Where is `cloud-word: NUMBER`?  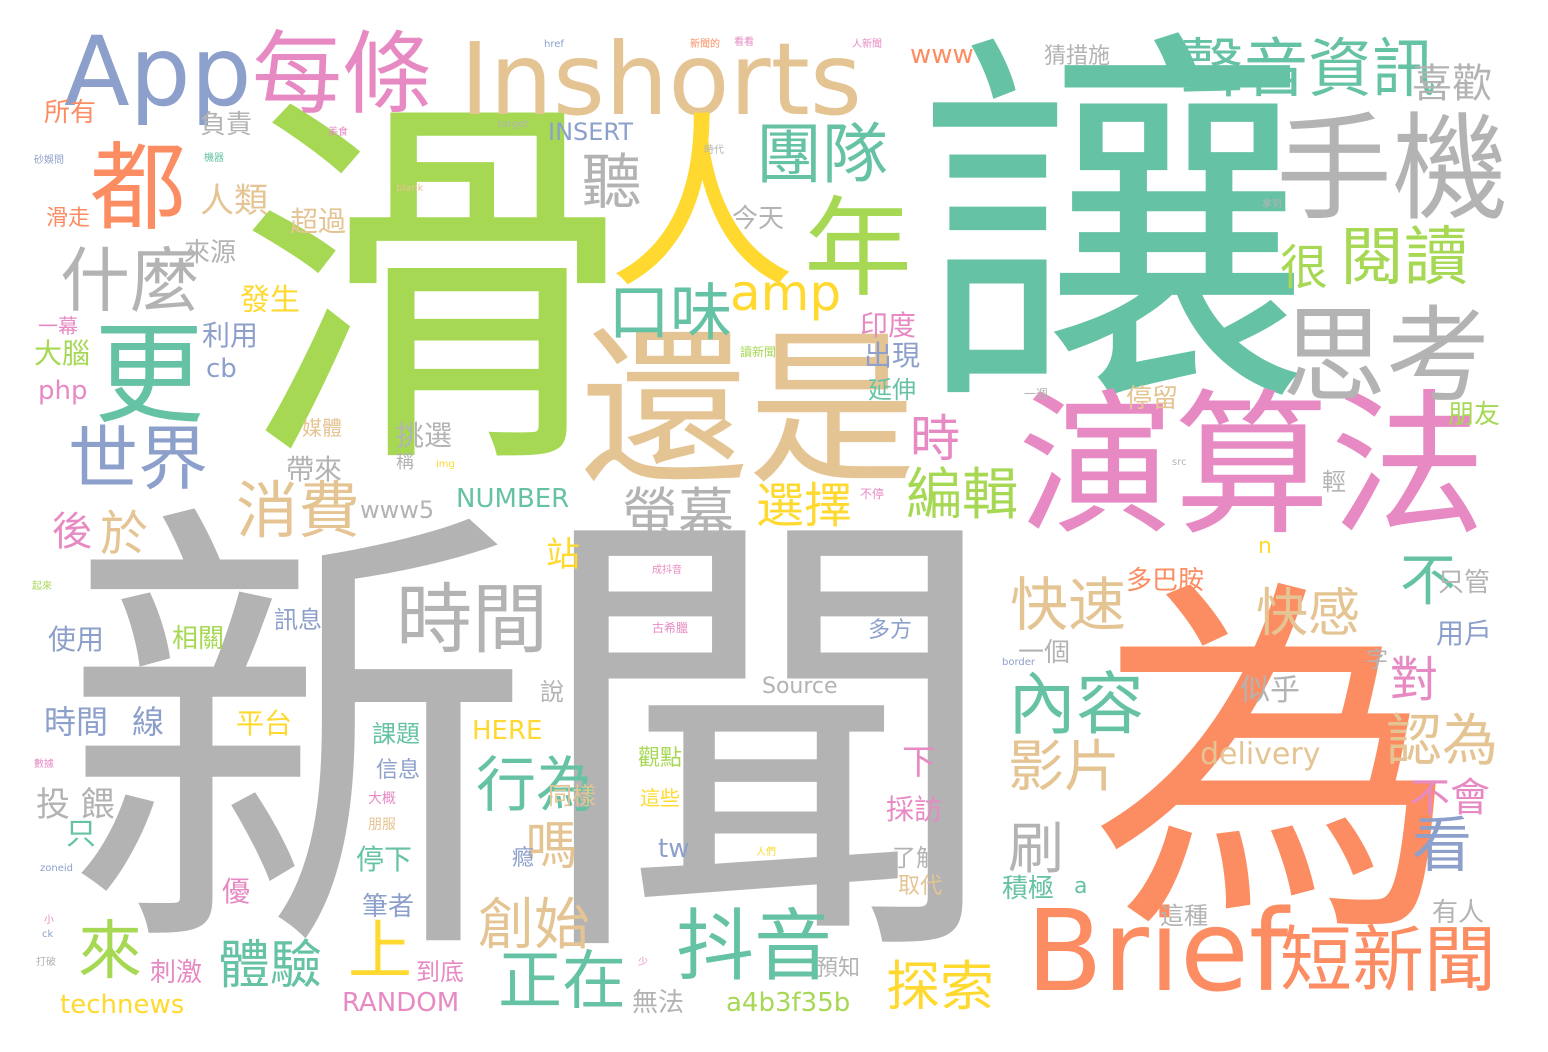 cloud-word: NUMBER is located at coordinates (513, 499).